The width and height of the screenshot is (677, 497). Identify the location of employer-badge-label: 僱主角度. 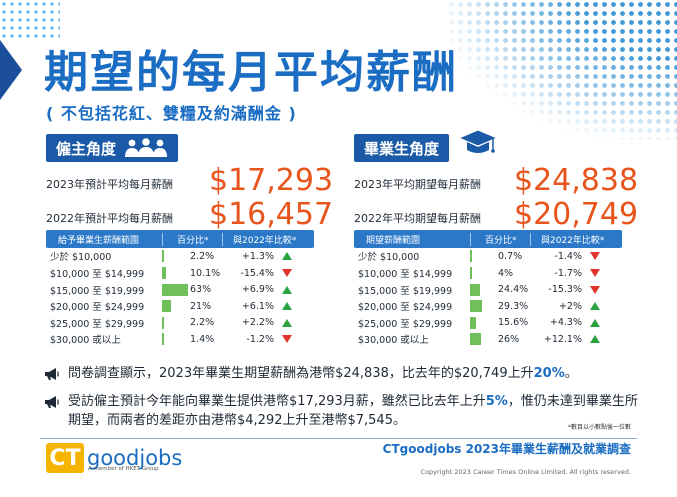
(86, 148).